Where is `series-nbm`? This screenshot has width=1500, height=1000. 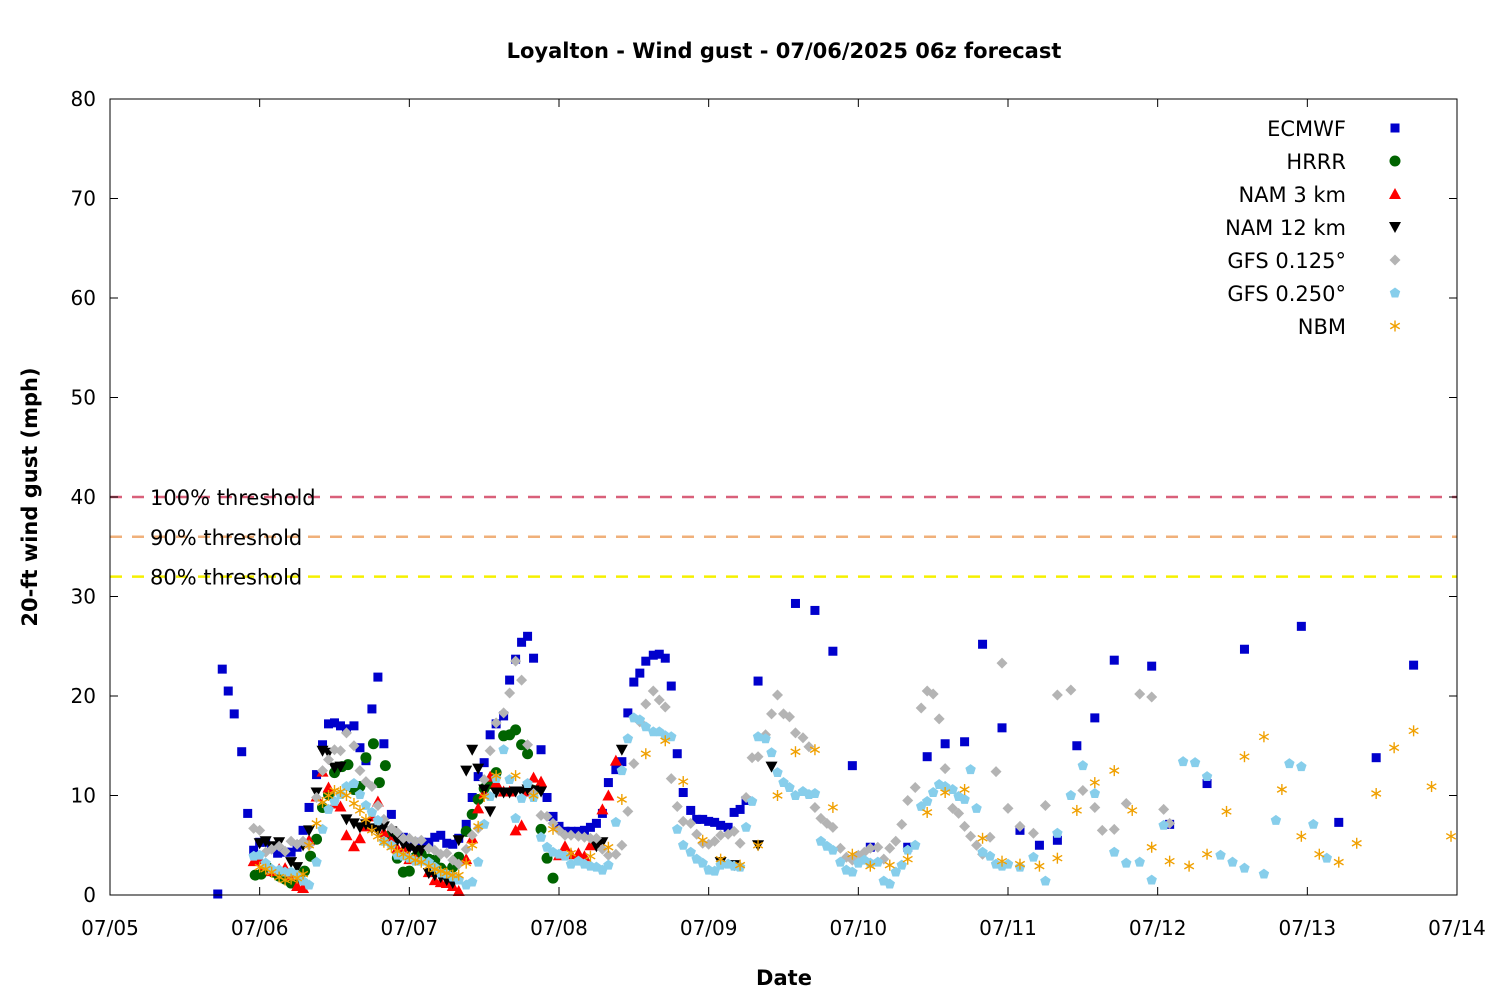 series-nbm is located at coordinates (855, 805).